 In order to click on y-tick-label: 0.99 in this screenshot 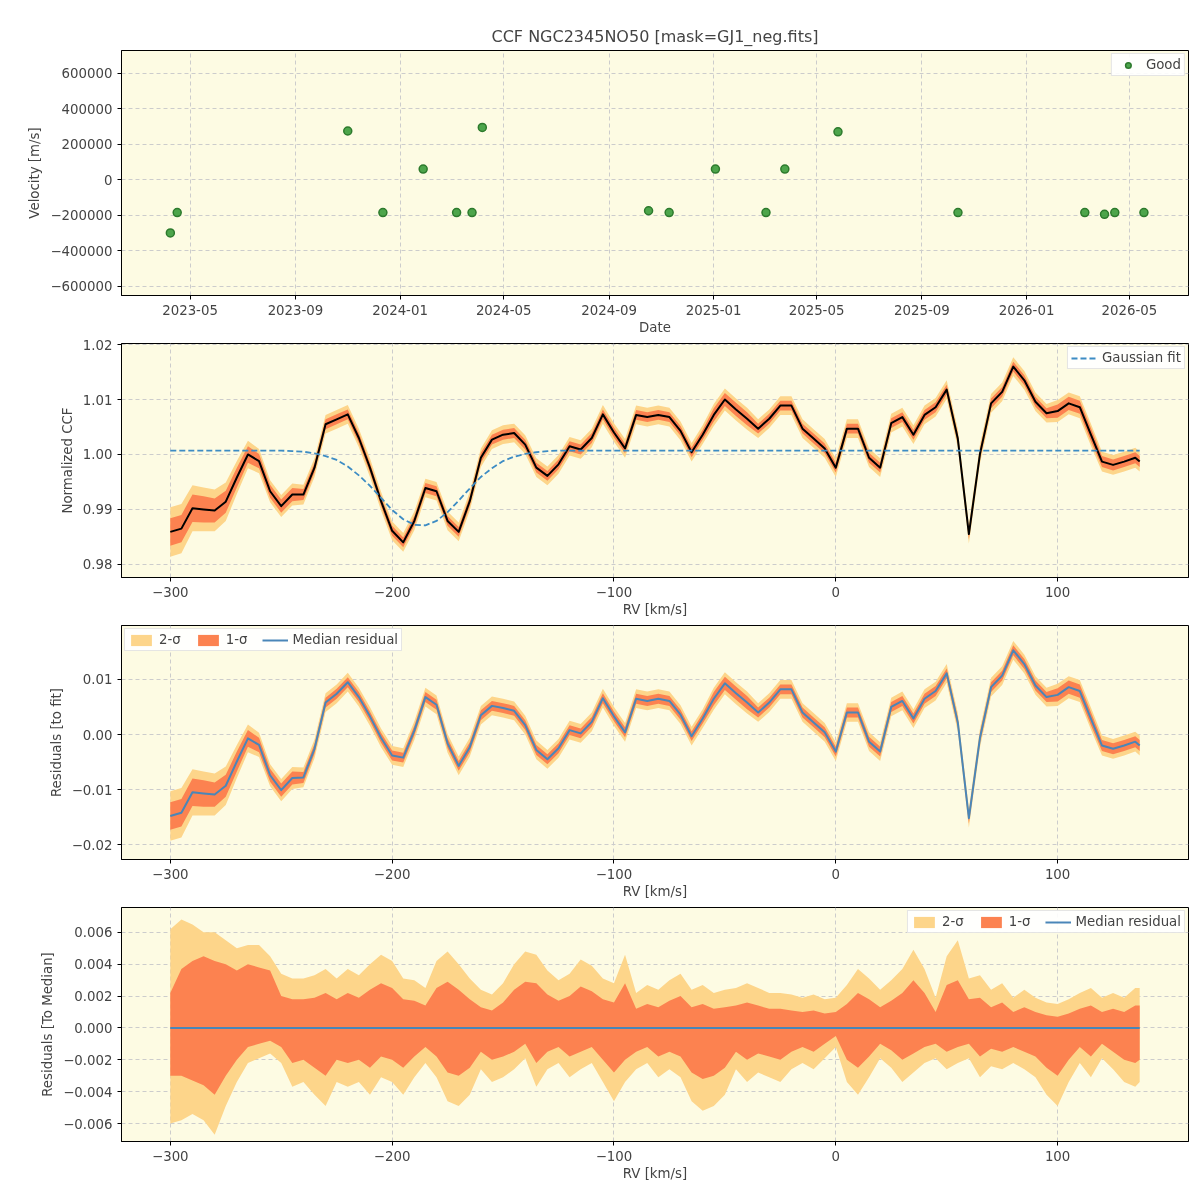, I will do `click(97, 510)`.